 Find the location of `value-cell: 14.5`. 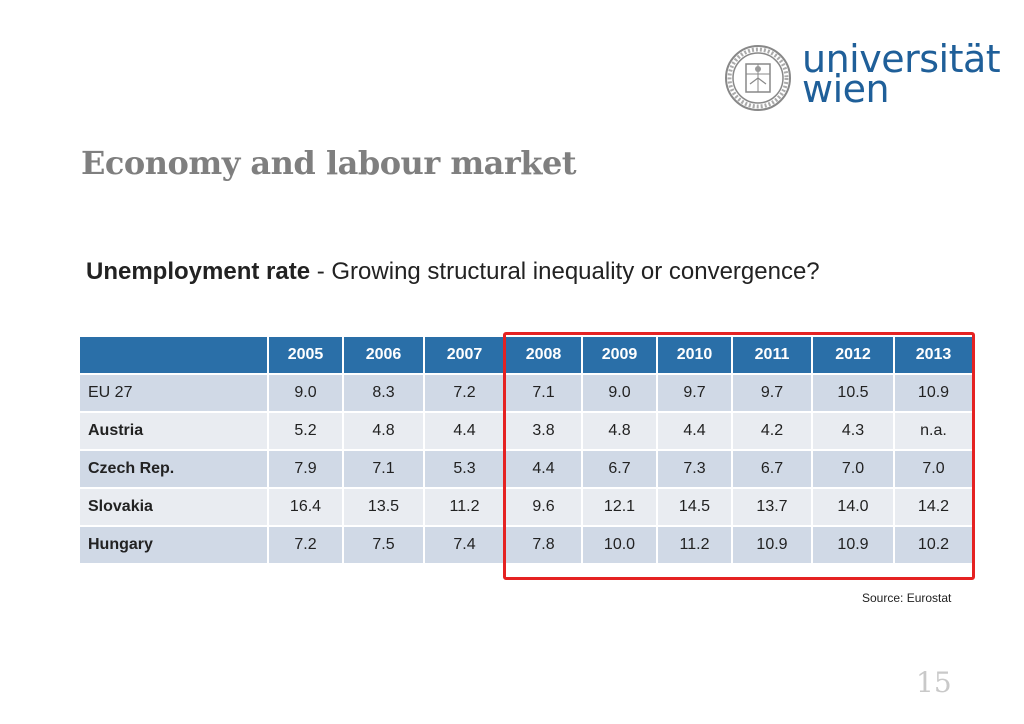

value-cell: 14.5 is located at coordinates (694, 507).